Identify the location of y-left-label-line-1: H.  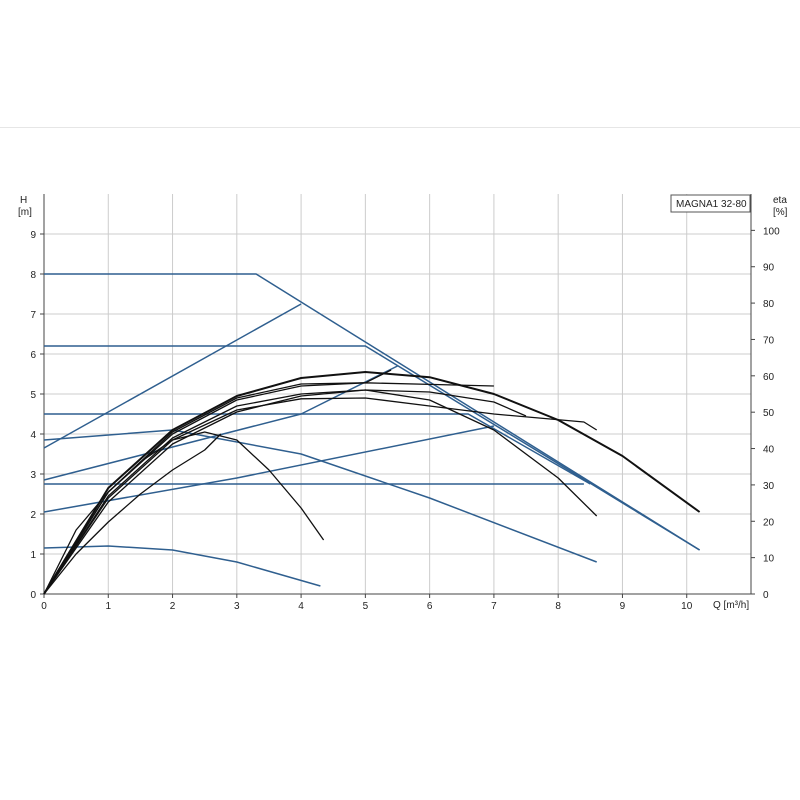
(23, 200).